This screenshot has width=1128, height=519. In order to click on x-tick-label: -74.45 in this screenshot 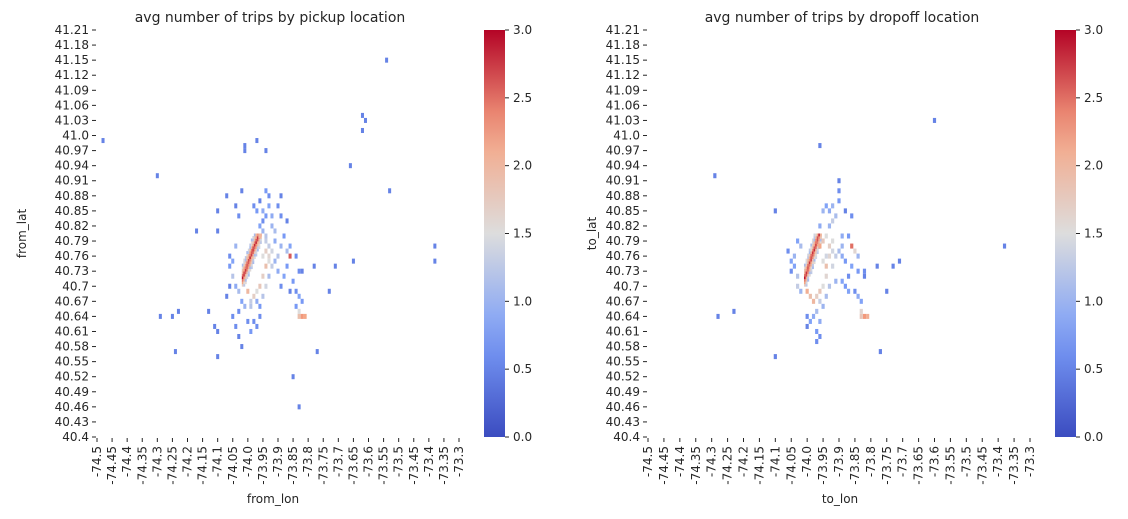, I will do `click(664, 465)`.